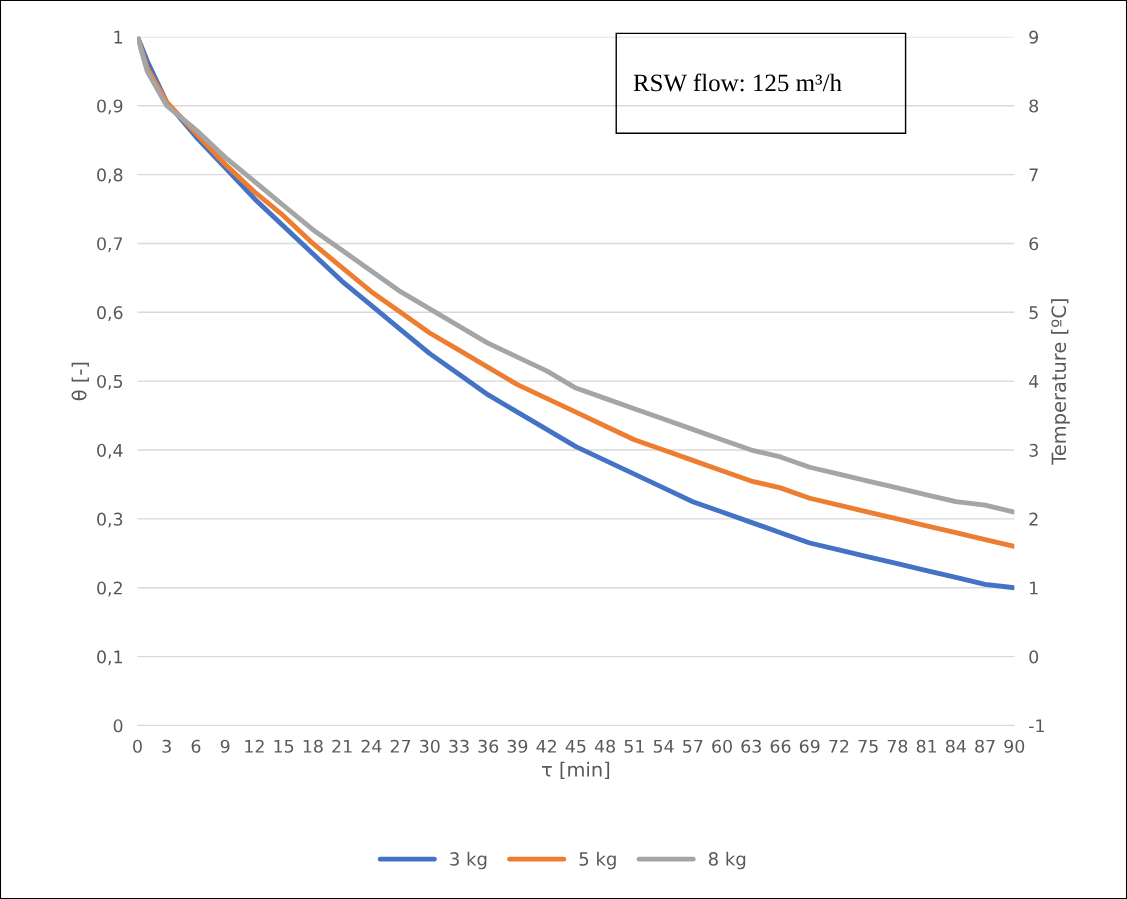 Image resolution: width=1127 pixels, height=899 pixels. What do you see at coordinates (109, 589) in the screenshot?
I see `y-tick-label: 0,2` at bounding box center [109, 589].